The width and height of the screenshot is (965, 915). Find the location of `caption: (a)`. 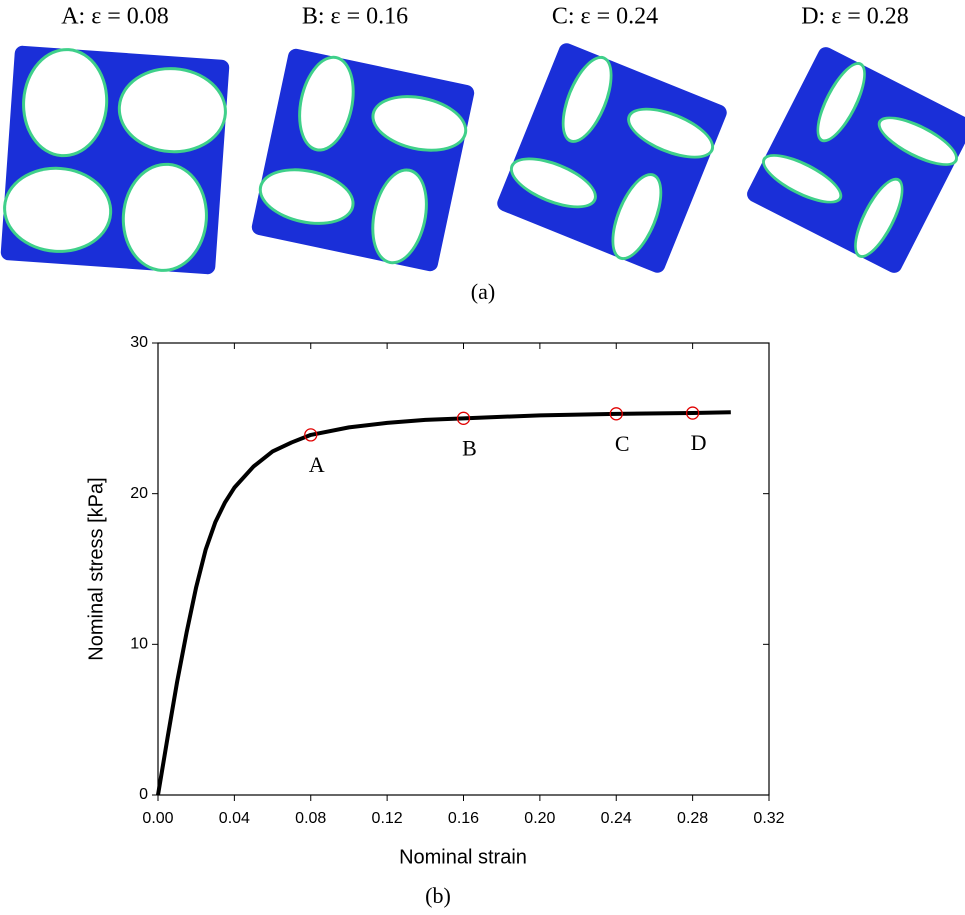

caption: (a) is located at coordinates (483, 291).